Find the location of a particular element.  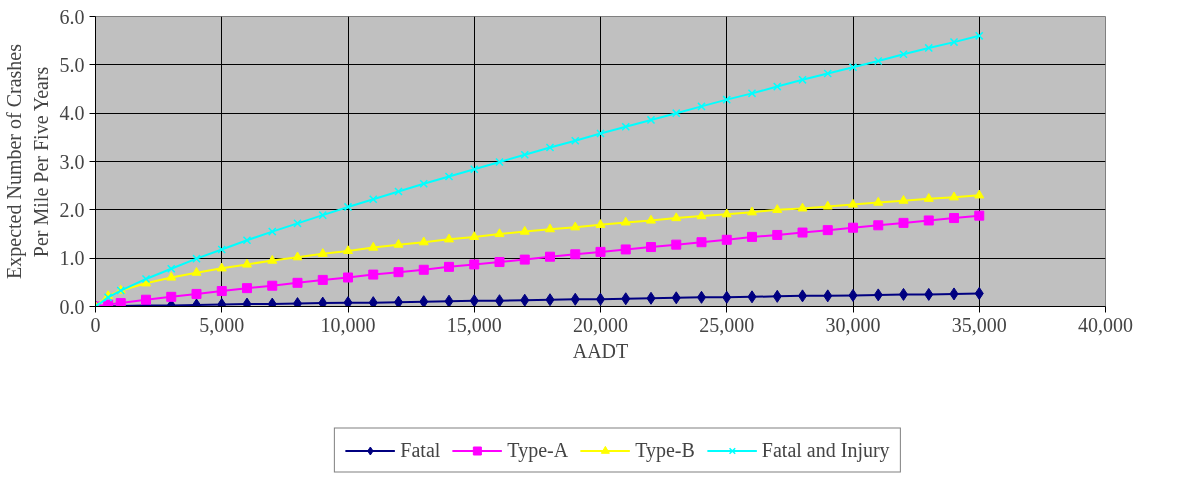

x-tick-label: 35,000 is located at coordinates (979, 324).